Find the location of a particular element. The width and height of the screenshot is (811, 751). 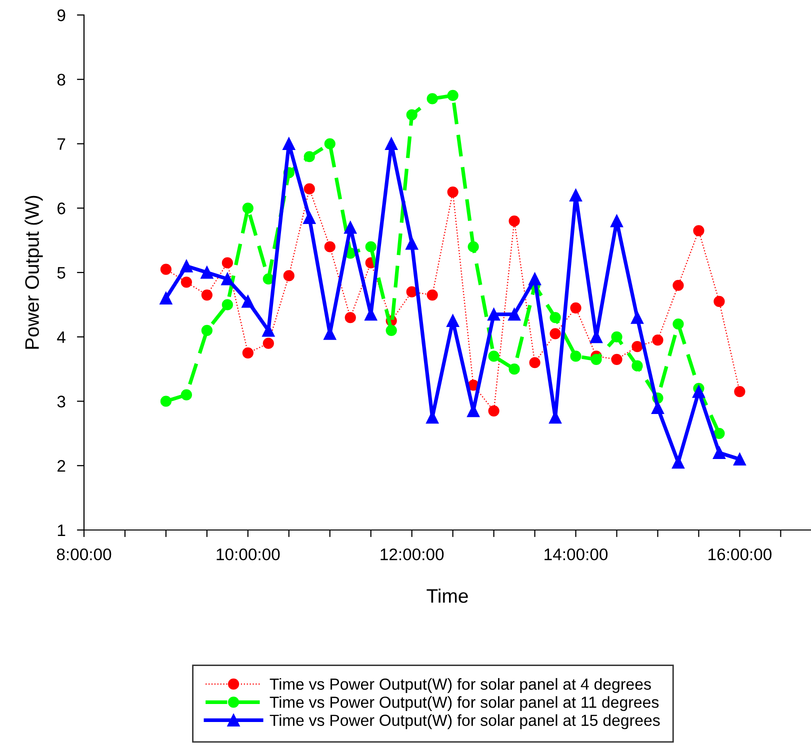

x-tick-label: 12:00:00 is located at coordinates (412, 554).